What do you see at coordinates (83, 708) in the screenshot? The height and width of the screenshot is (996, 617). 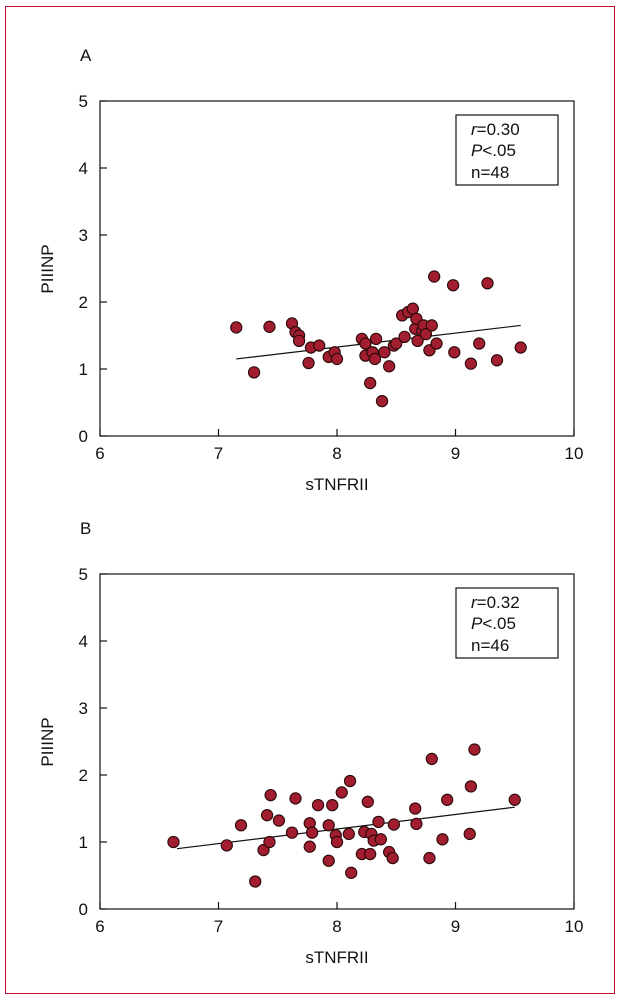 I see `y-tick-label: 3` at bounding box center [83, 708].